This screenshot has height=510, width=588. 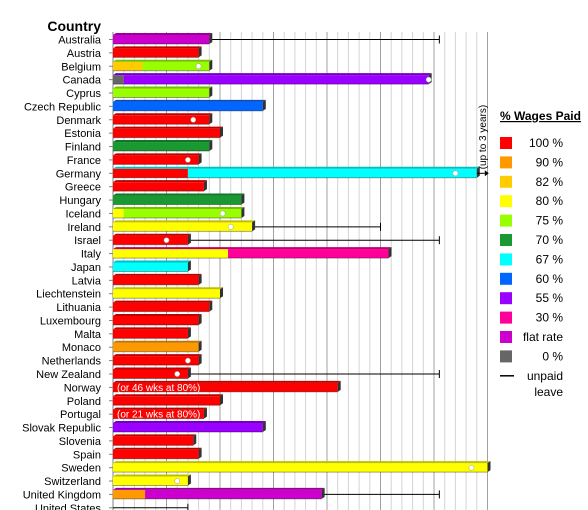 I want to click on legend-label: 55 %, so click(x=550, y=298).